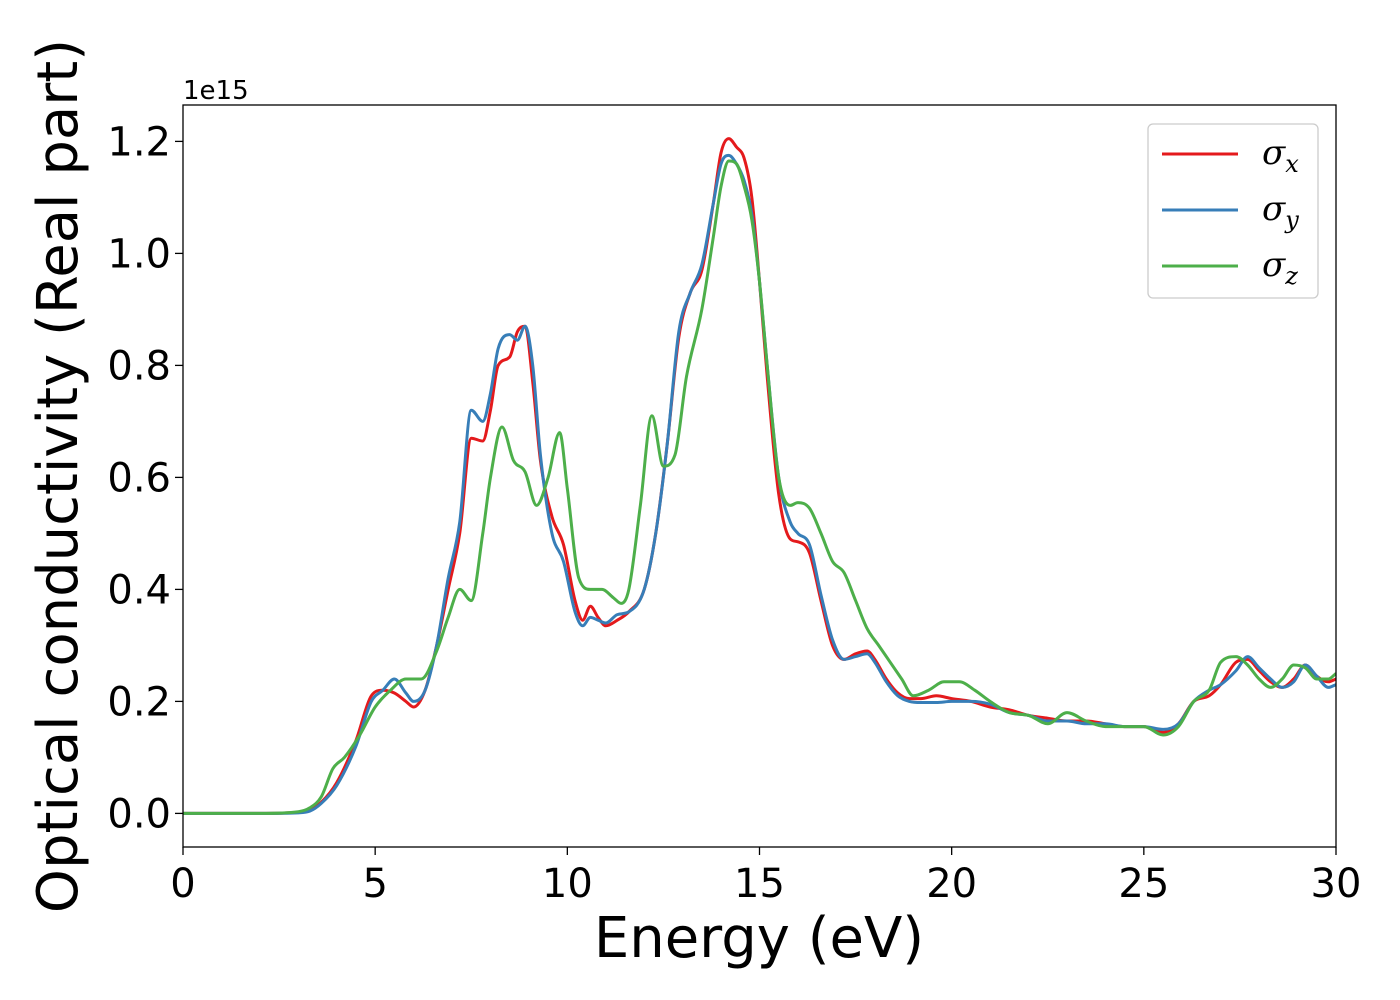 This screenshot has width=1400, height=1000. What do you see at coordinates (951, 884) in the screenshot?
I see `x-tick-label: 20` at bounding box center [951, 884].